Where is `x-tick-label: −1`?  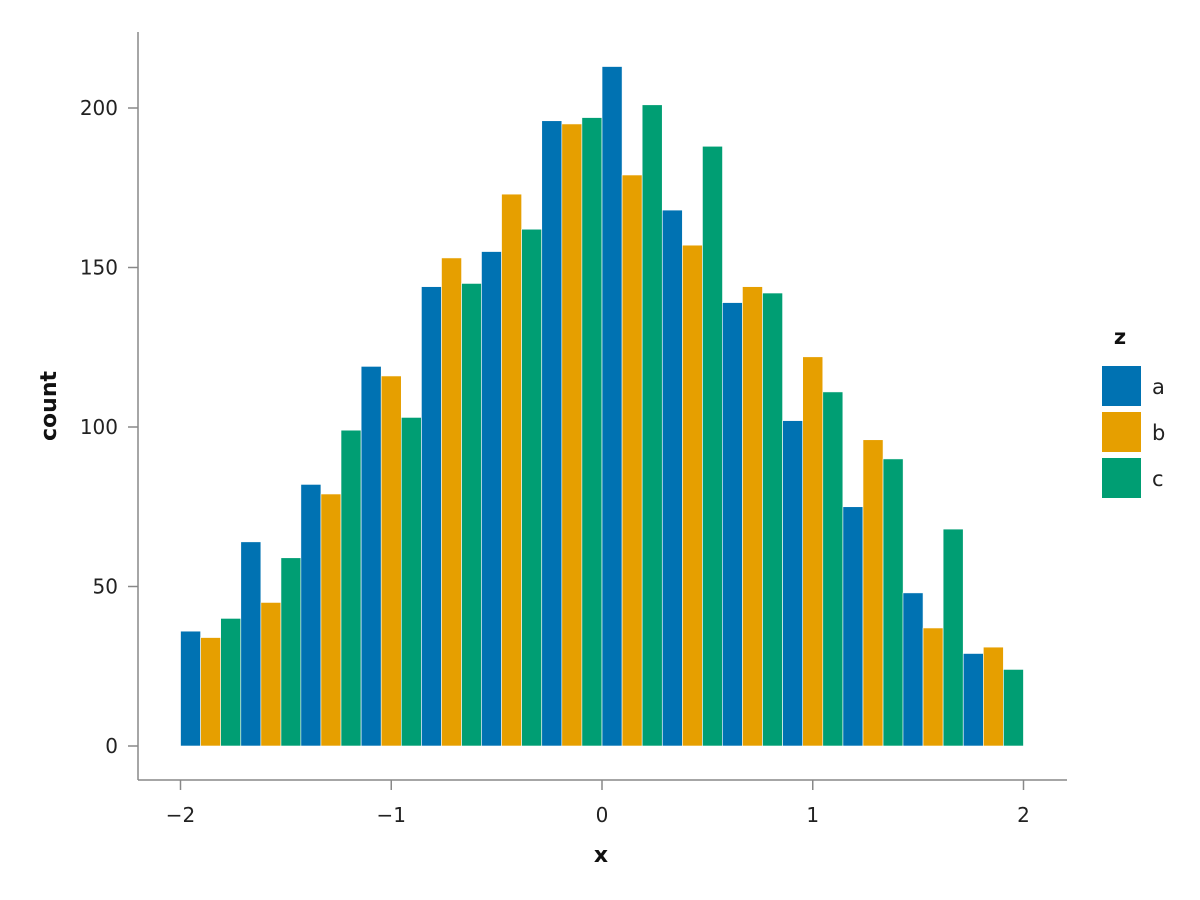 x-tick-label: −1 is located at coordinates (391, 815).